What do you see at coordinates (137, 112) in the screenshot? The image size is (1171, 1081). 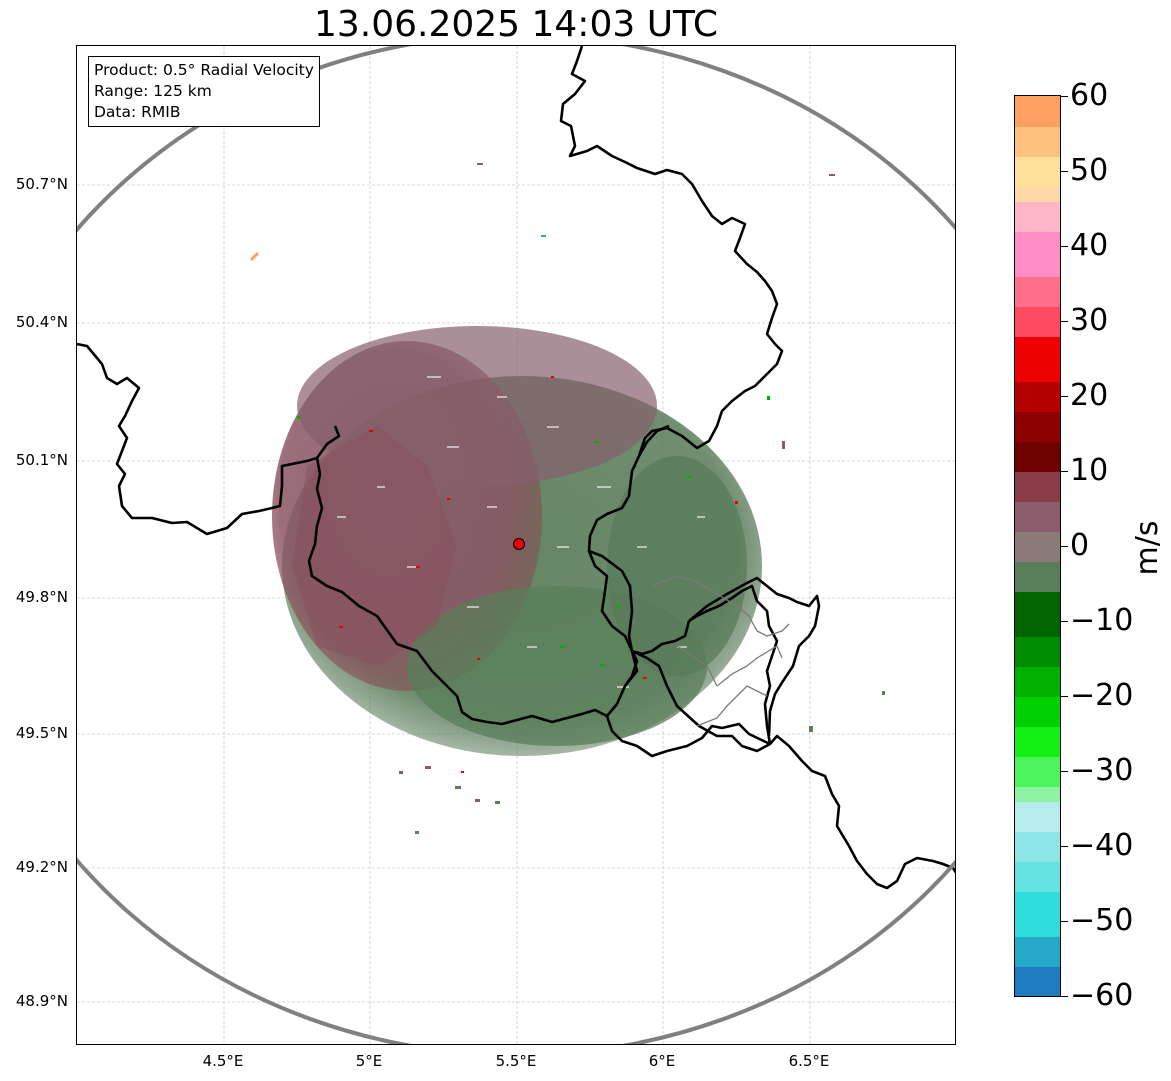 I see `data-source-label: Data: RMIB` at bounding box center [137, 112].